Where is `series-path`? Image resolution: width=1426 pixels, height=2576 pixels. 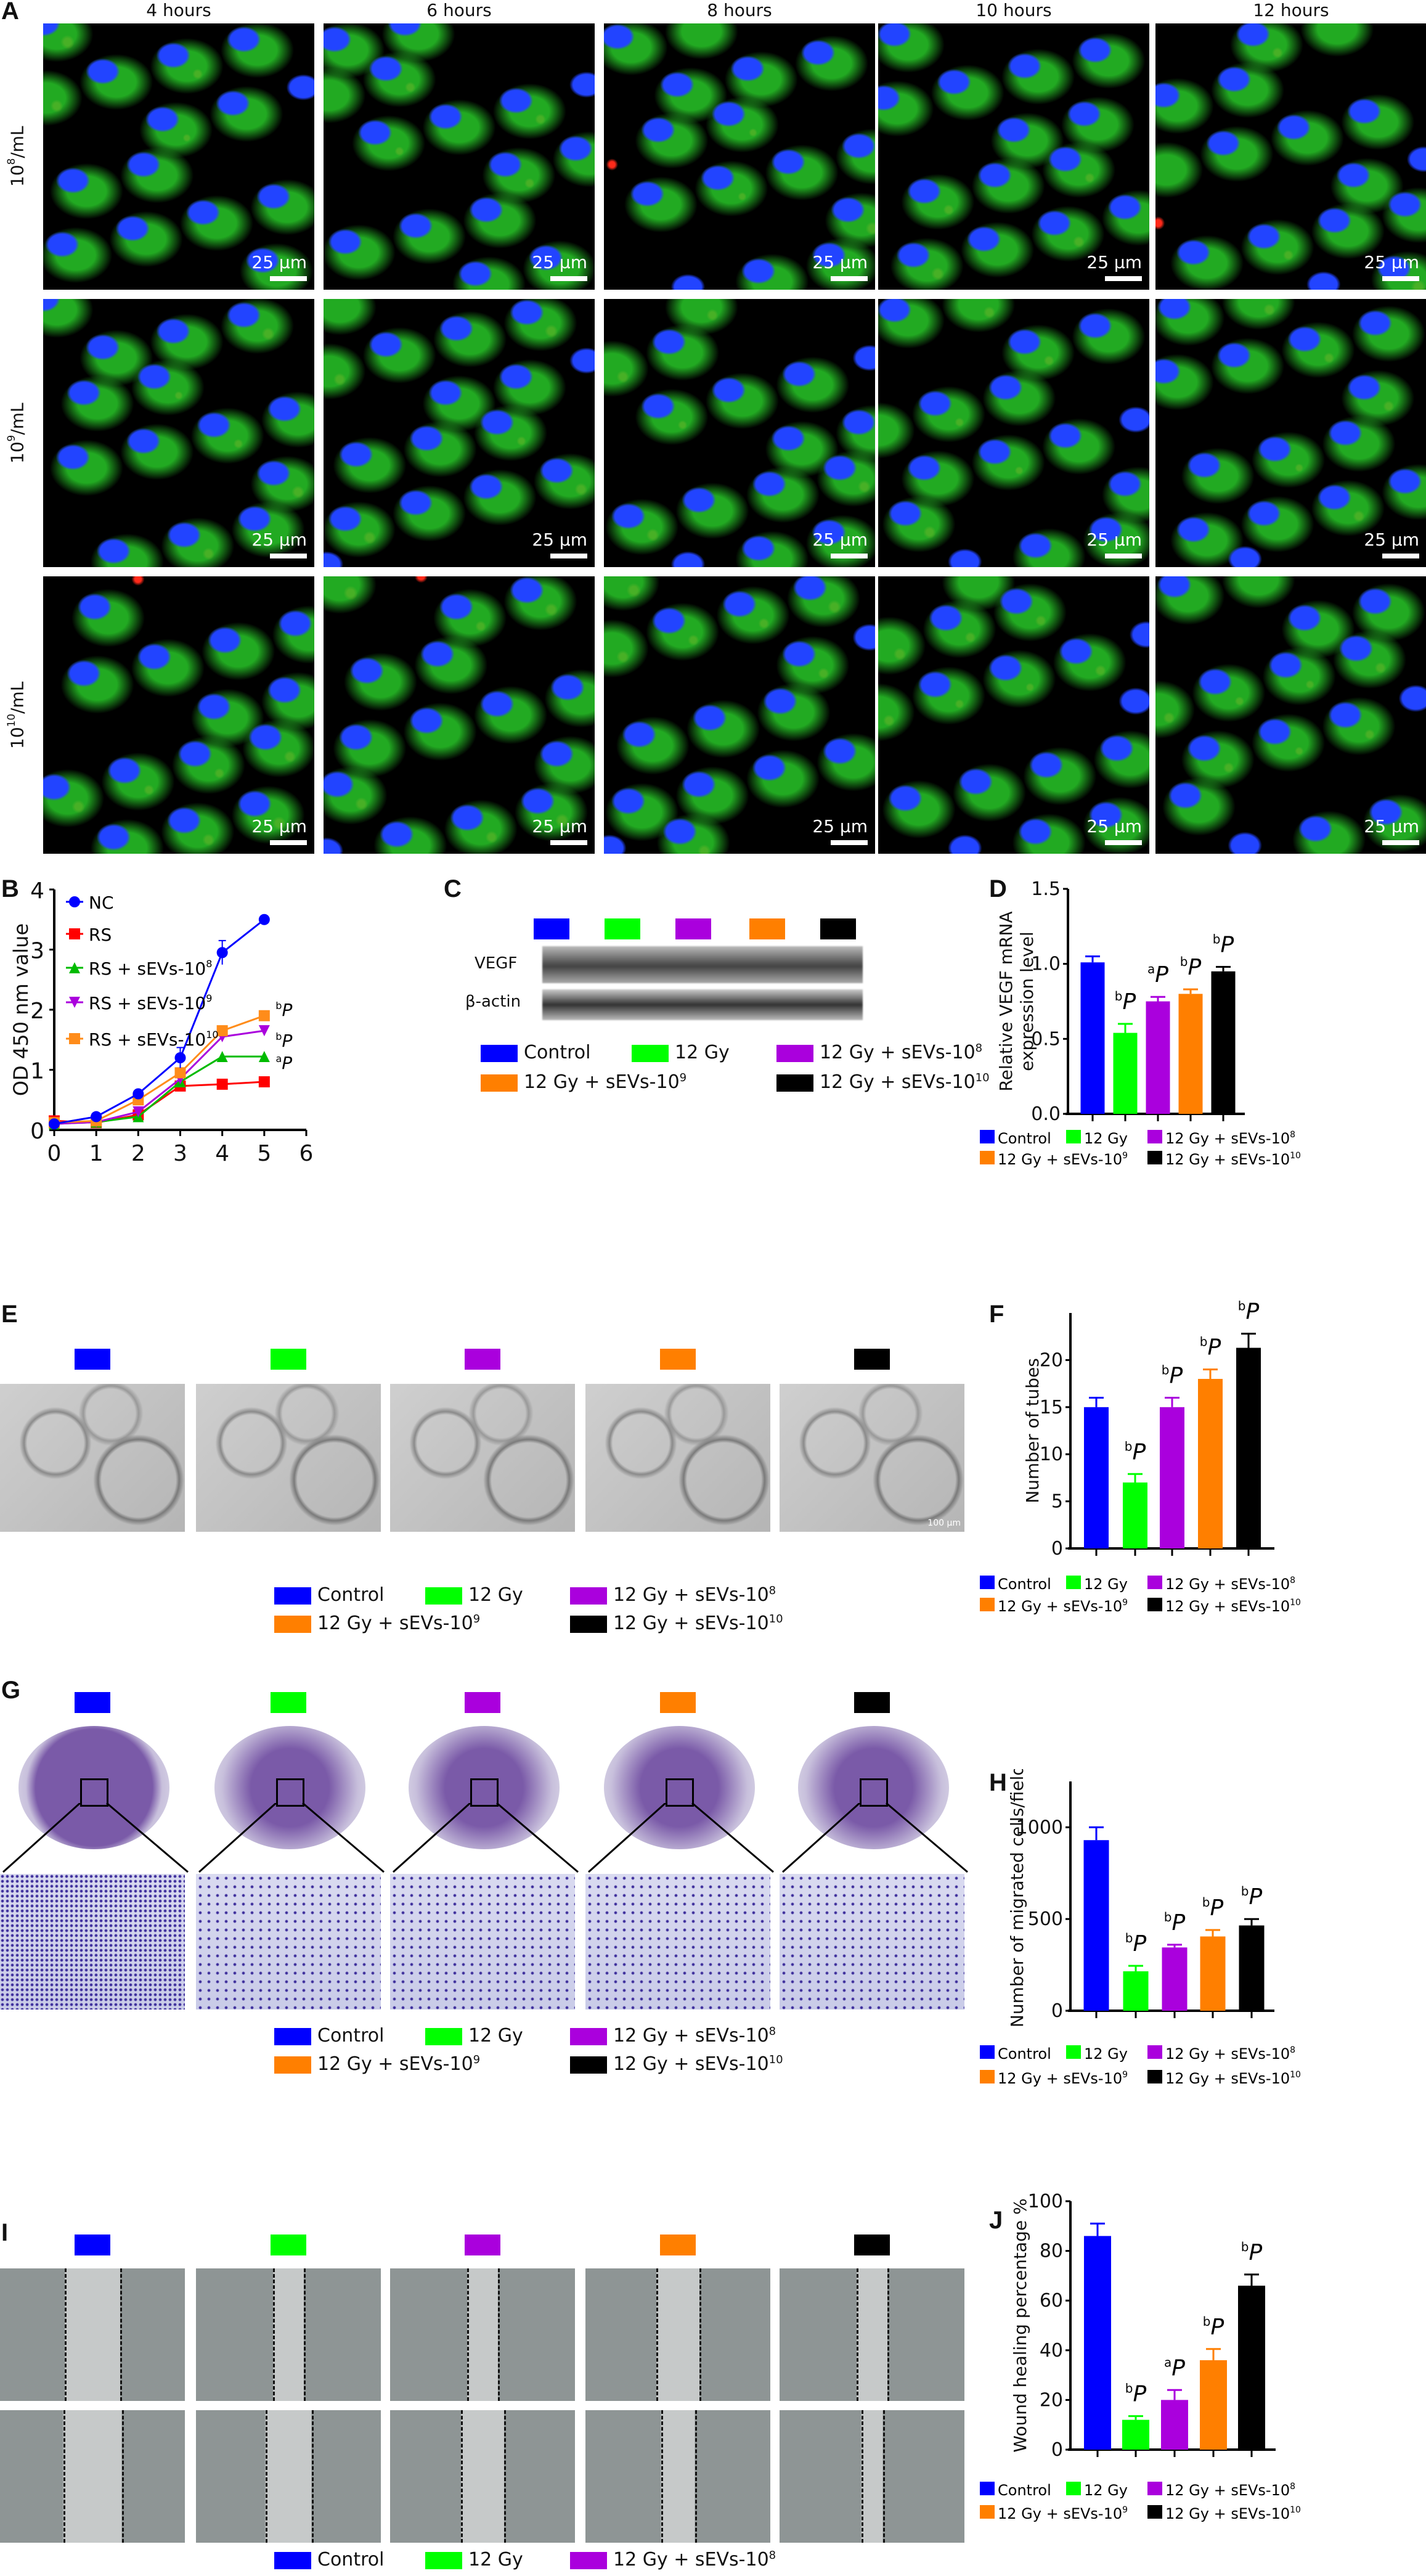 series-path is located at coordinates (159, 1077).